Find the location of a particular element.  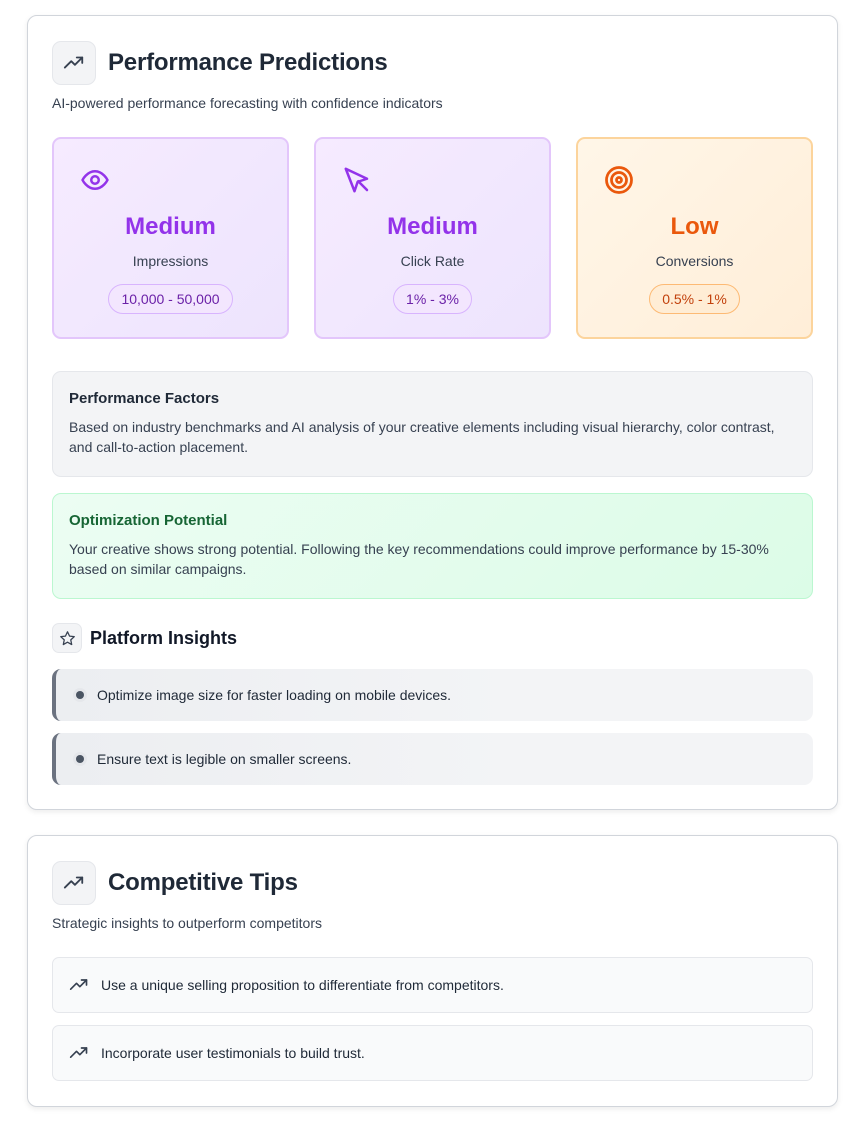

performance-factors-title: Performance Factors is located at coordinates (144, 398).